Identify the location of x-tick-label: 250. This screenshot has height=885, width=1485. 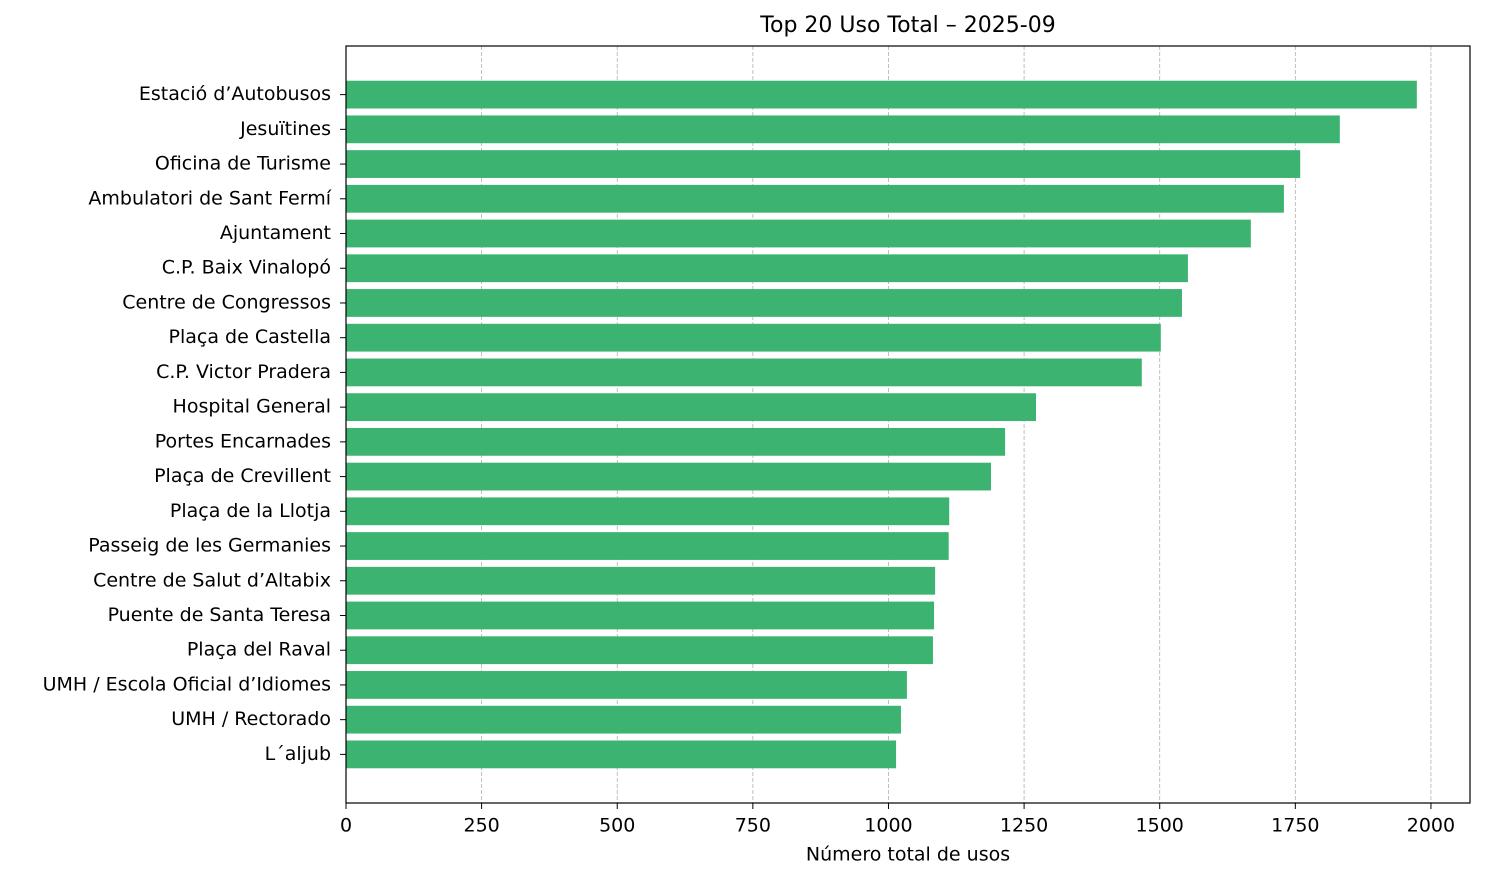
(481, 826).